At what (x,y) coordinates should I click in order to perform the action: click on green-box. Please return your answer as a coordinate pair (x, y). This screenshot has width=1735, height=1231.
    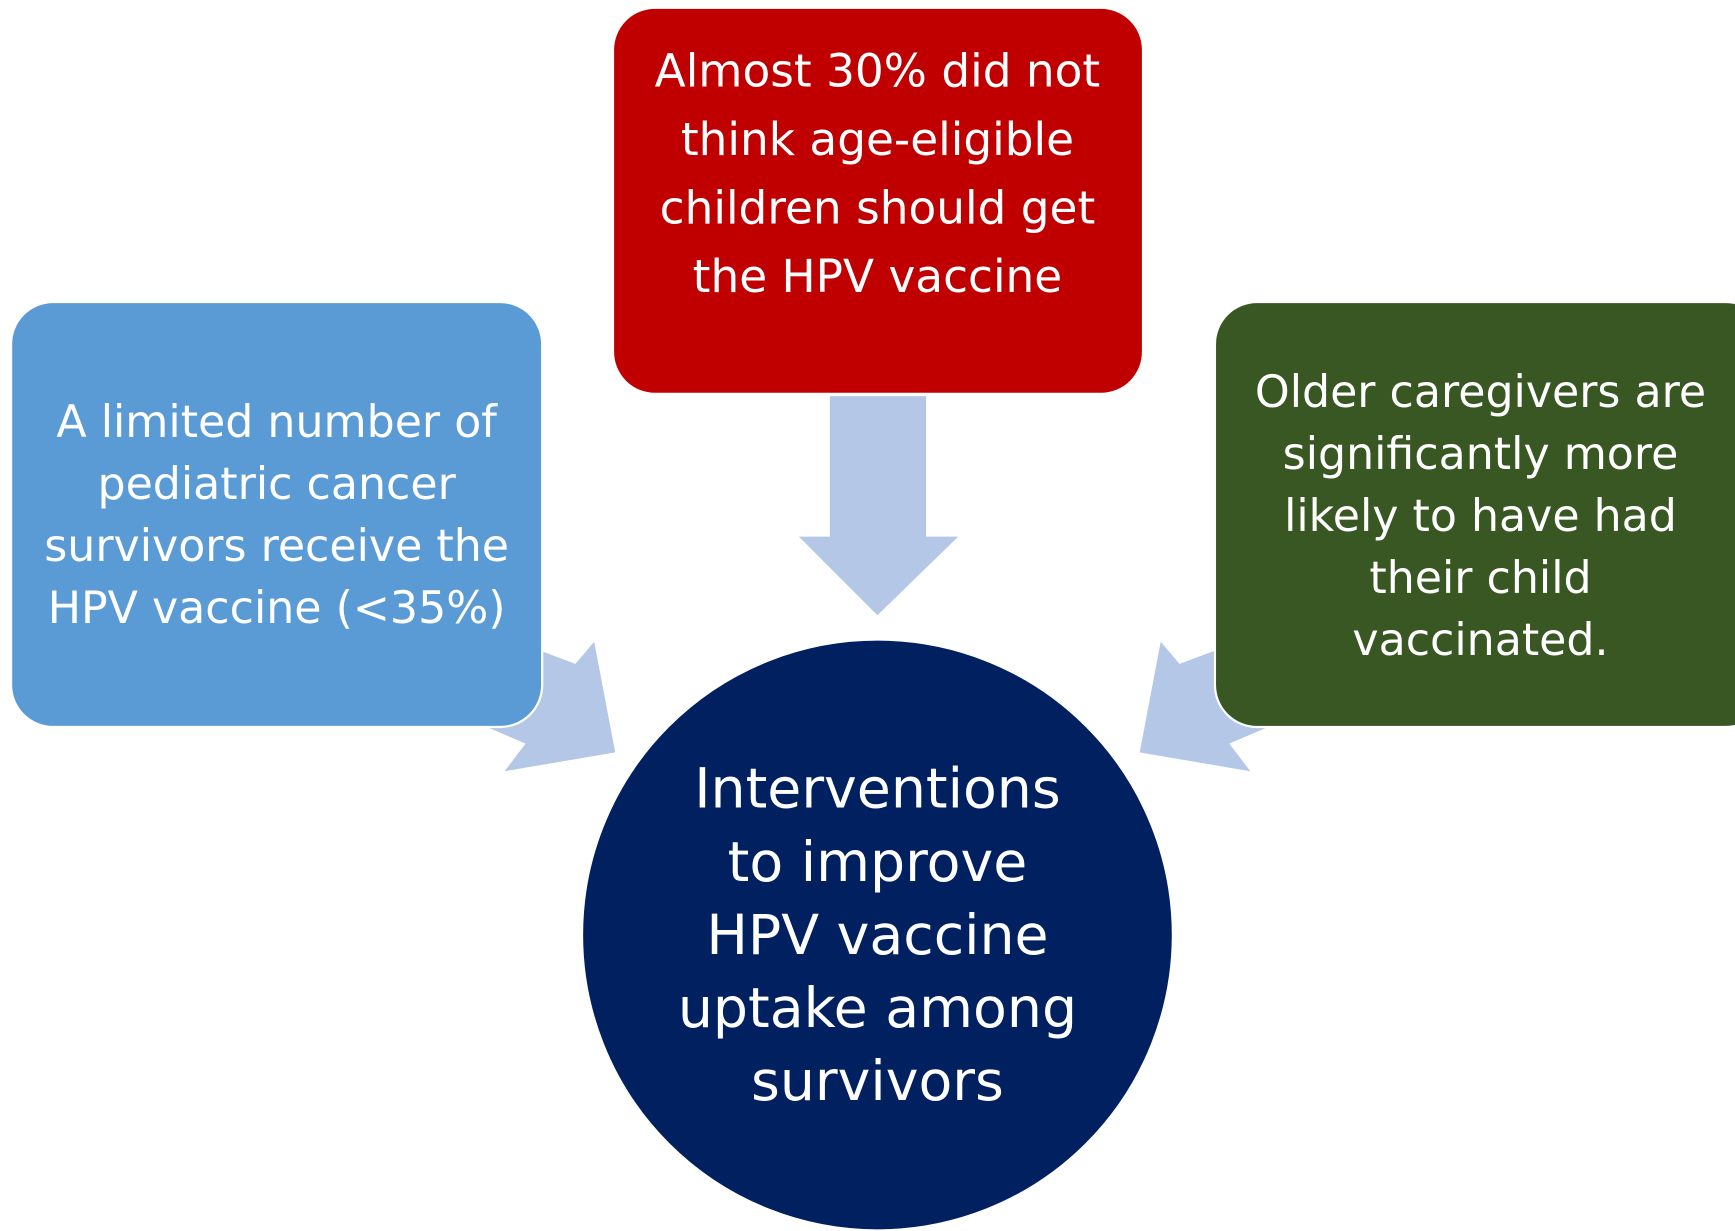
    Looking at the image, I should click on (1474, 514).